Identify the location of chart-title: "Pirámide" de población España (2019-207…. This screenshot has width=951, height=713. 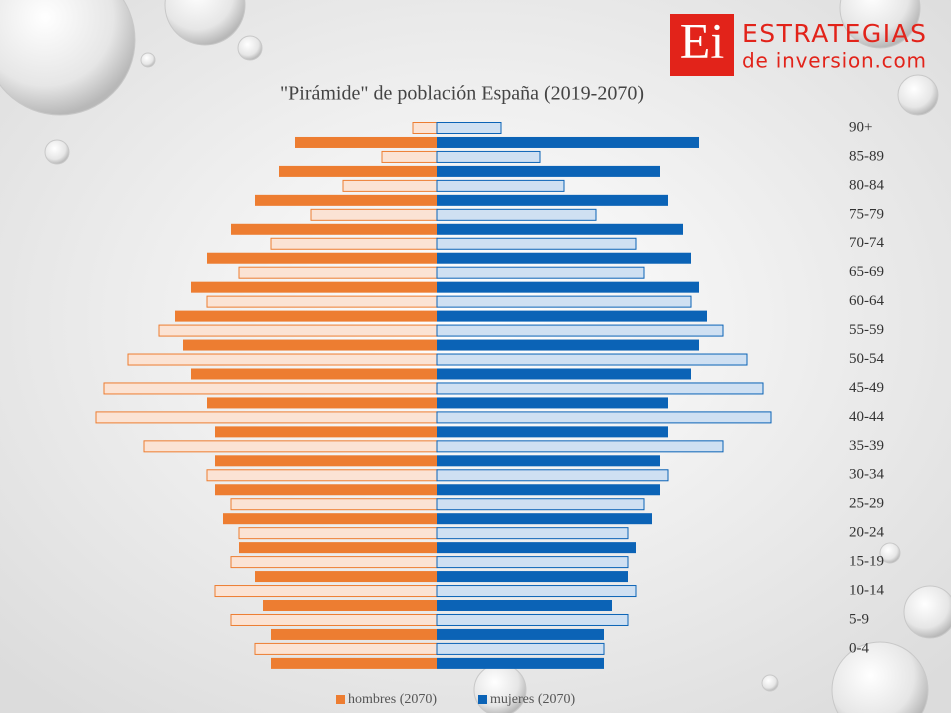
(462, 94).